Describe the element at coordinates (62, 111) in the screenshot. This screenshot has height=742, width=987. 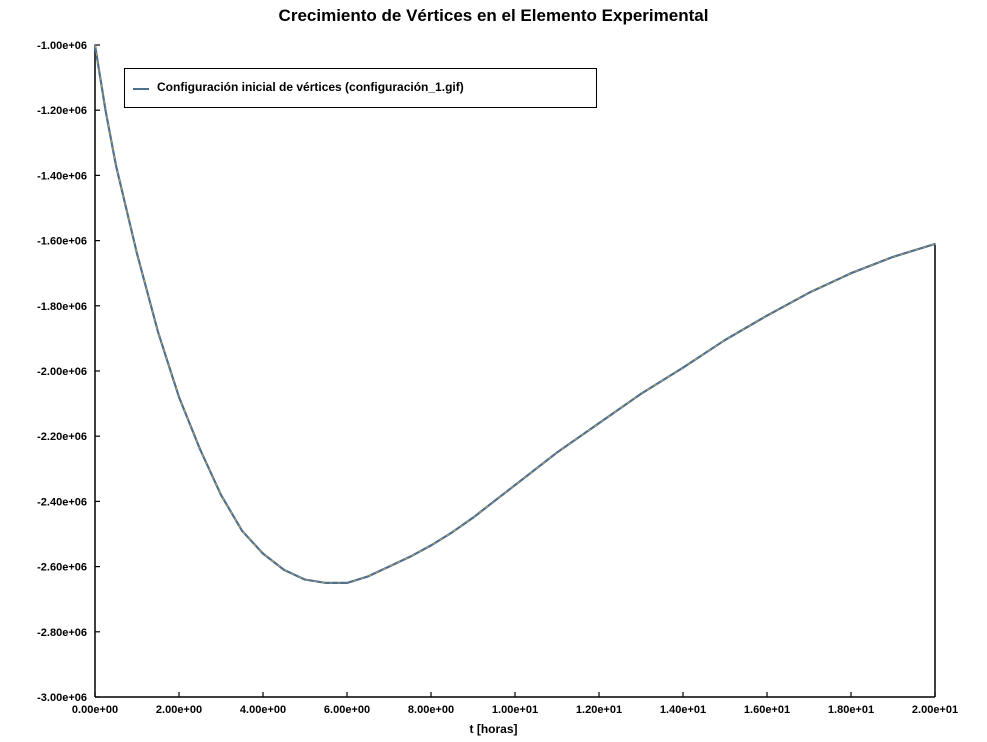
I see `y-tick-label: -1.20e+06` at that location.